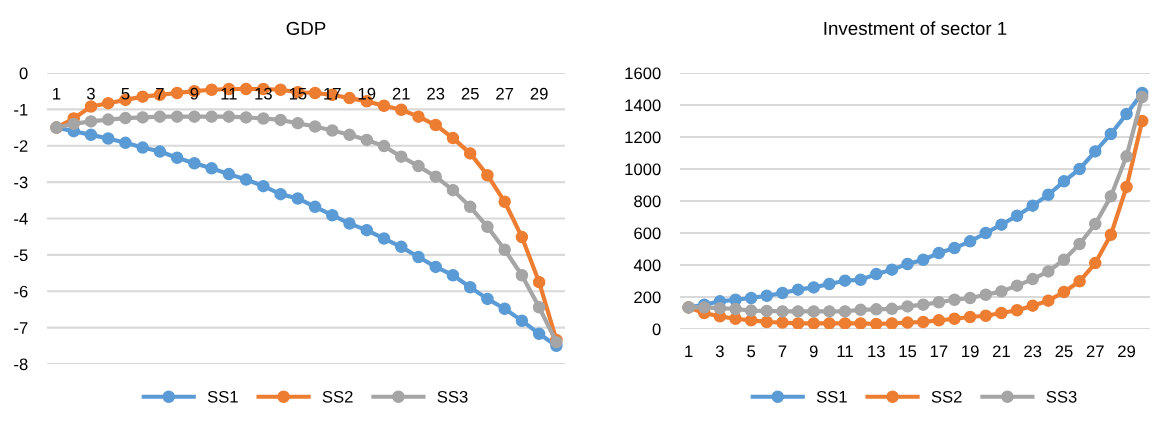  Describe the element at coordinates (21, 182) in the screenshot. I see `y-tick-label: -3` at that location.